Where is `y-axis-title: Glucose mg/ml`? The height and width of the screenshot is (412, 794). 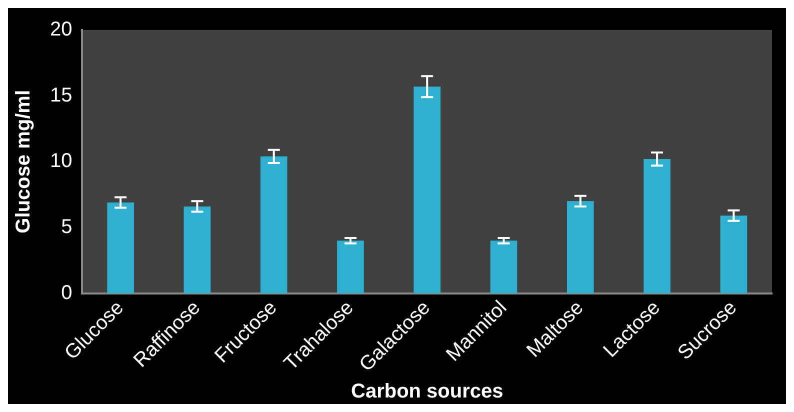 y-axis-title: Glucose mg/ml is located at coordinates (23, 162).